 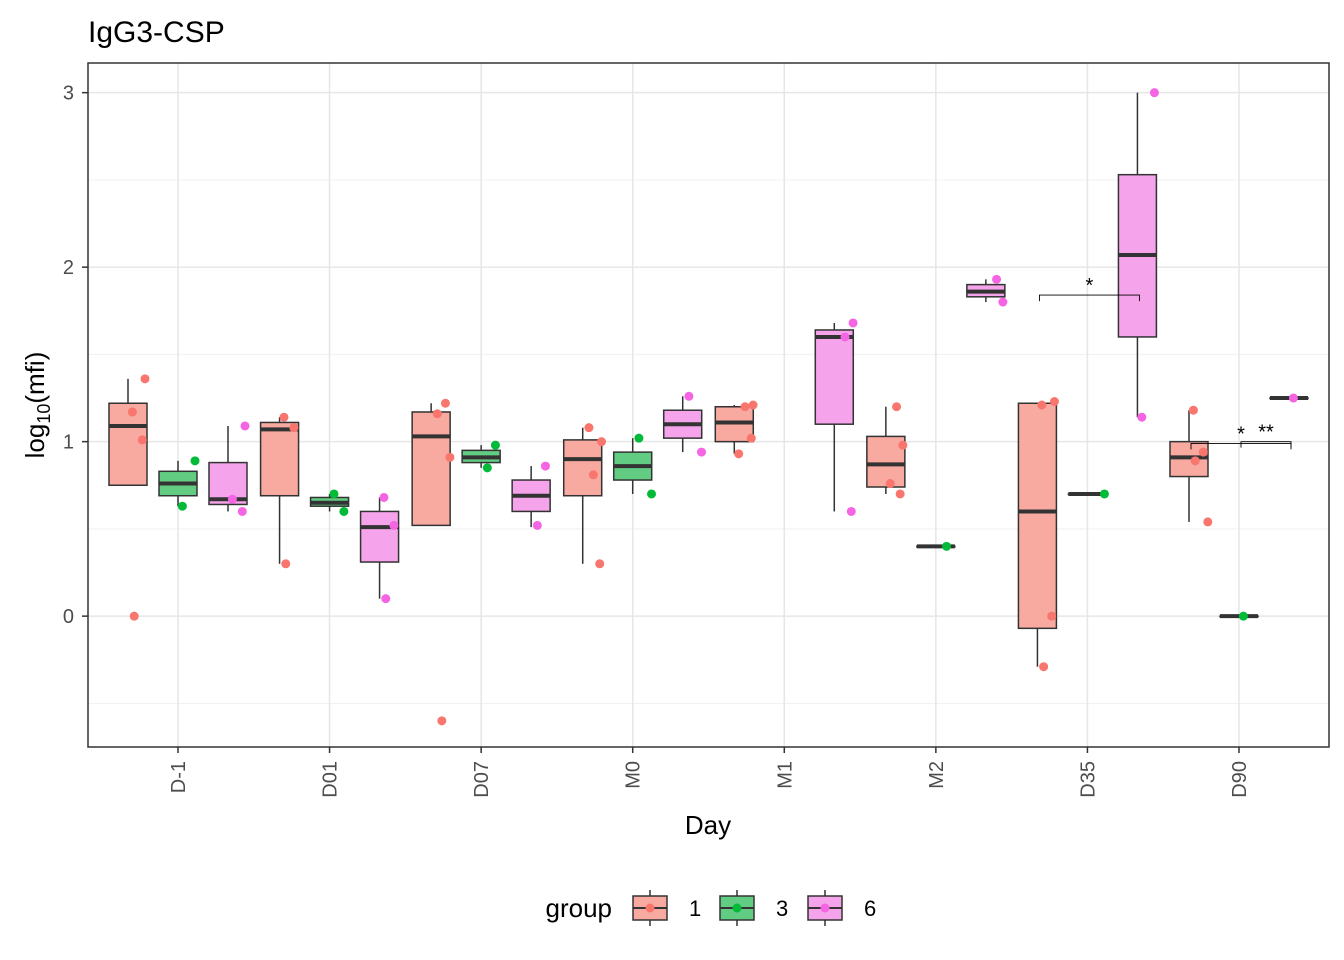 I want to click on legend-item-group-6: 6, so click(x=841, y=908).